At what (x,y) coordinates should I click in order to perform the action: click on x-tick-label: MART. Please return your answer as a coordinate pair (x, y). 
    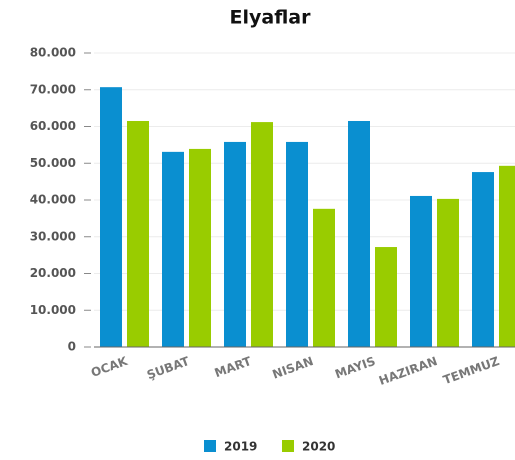
    Looking at the image, I should click on (233, 367).